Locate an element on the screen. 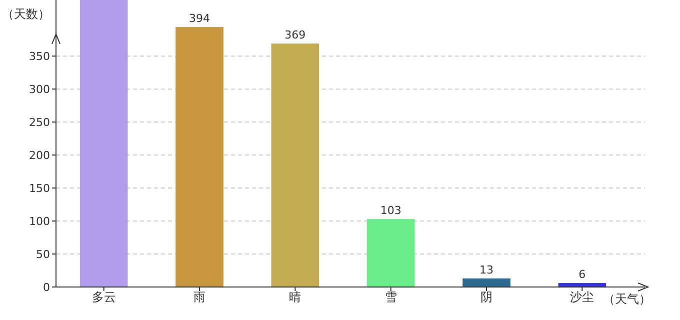 The image size is (680, 320). data-label: 369 is located at coordinates (295, 35).